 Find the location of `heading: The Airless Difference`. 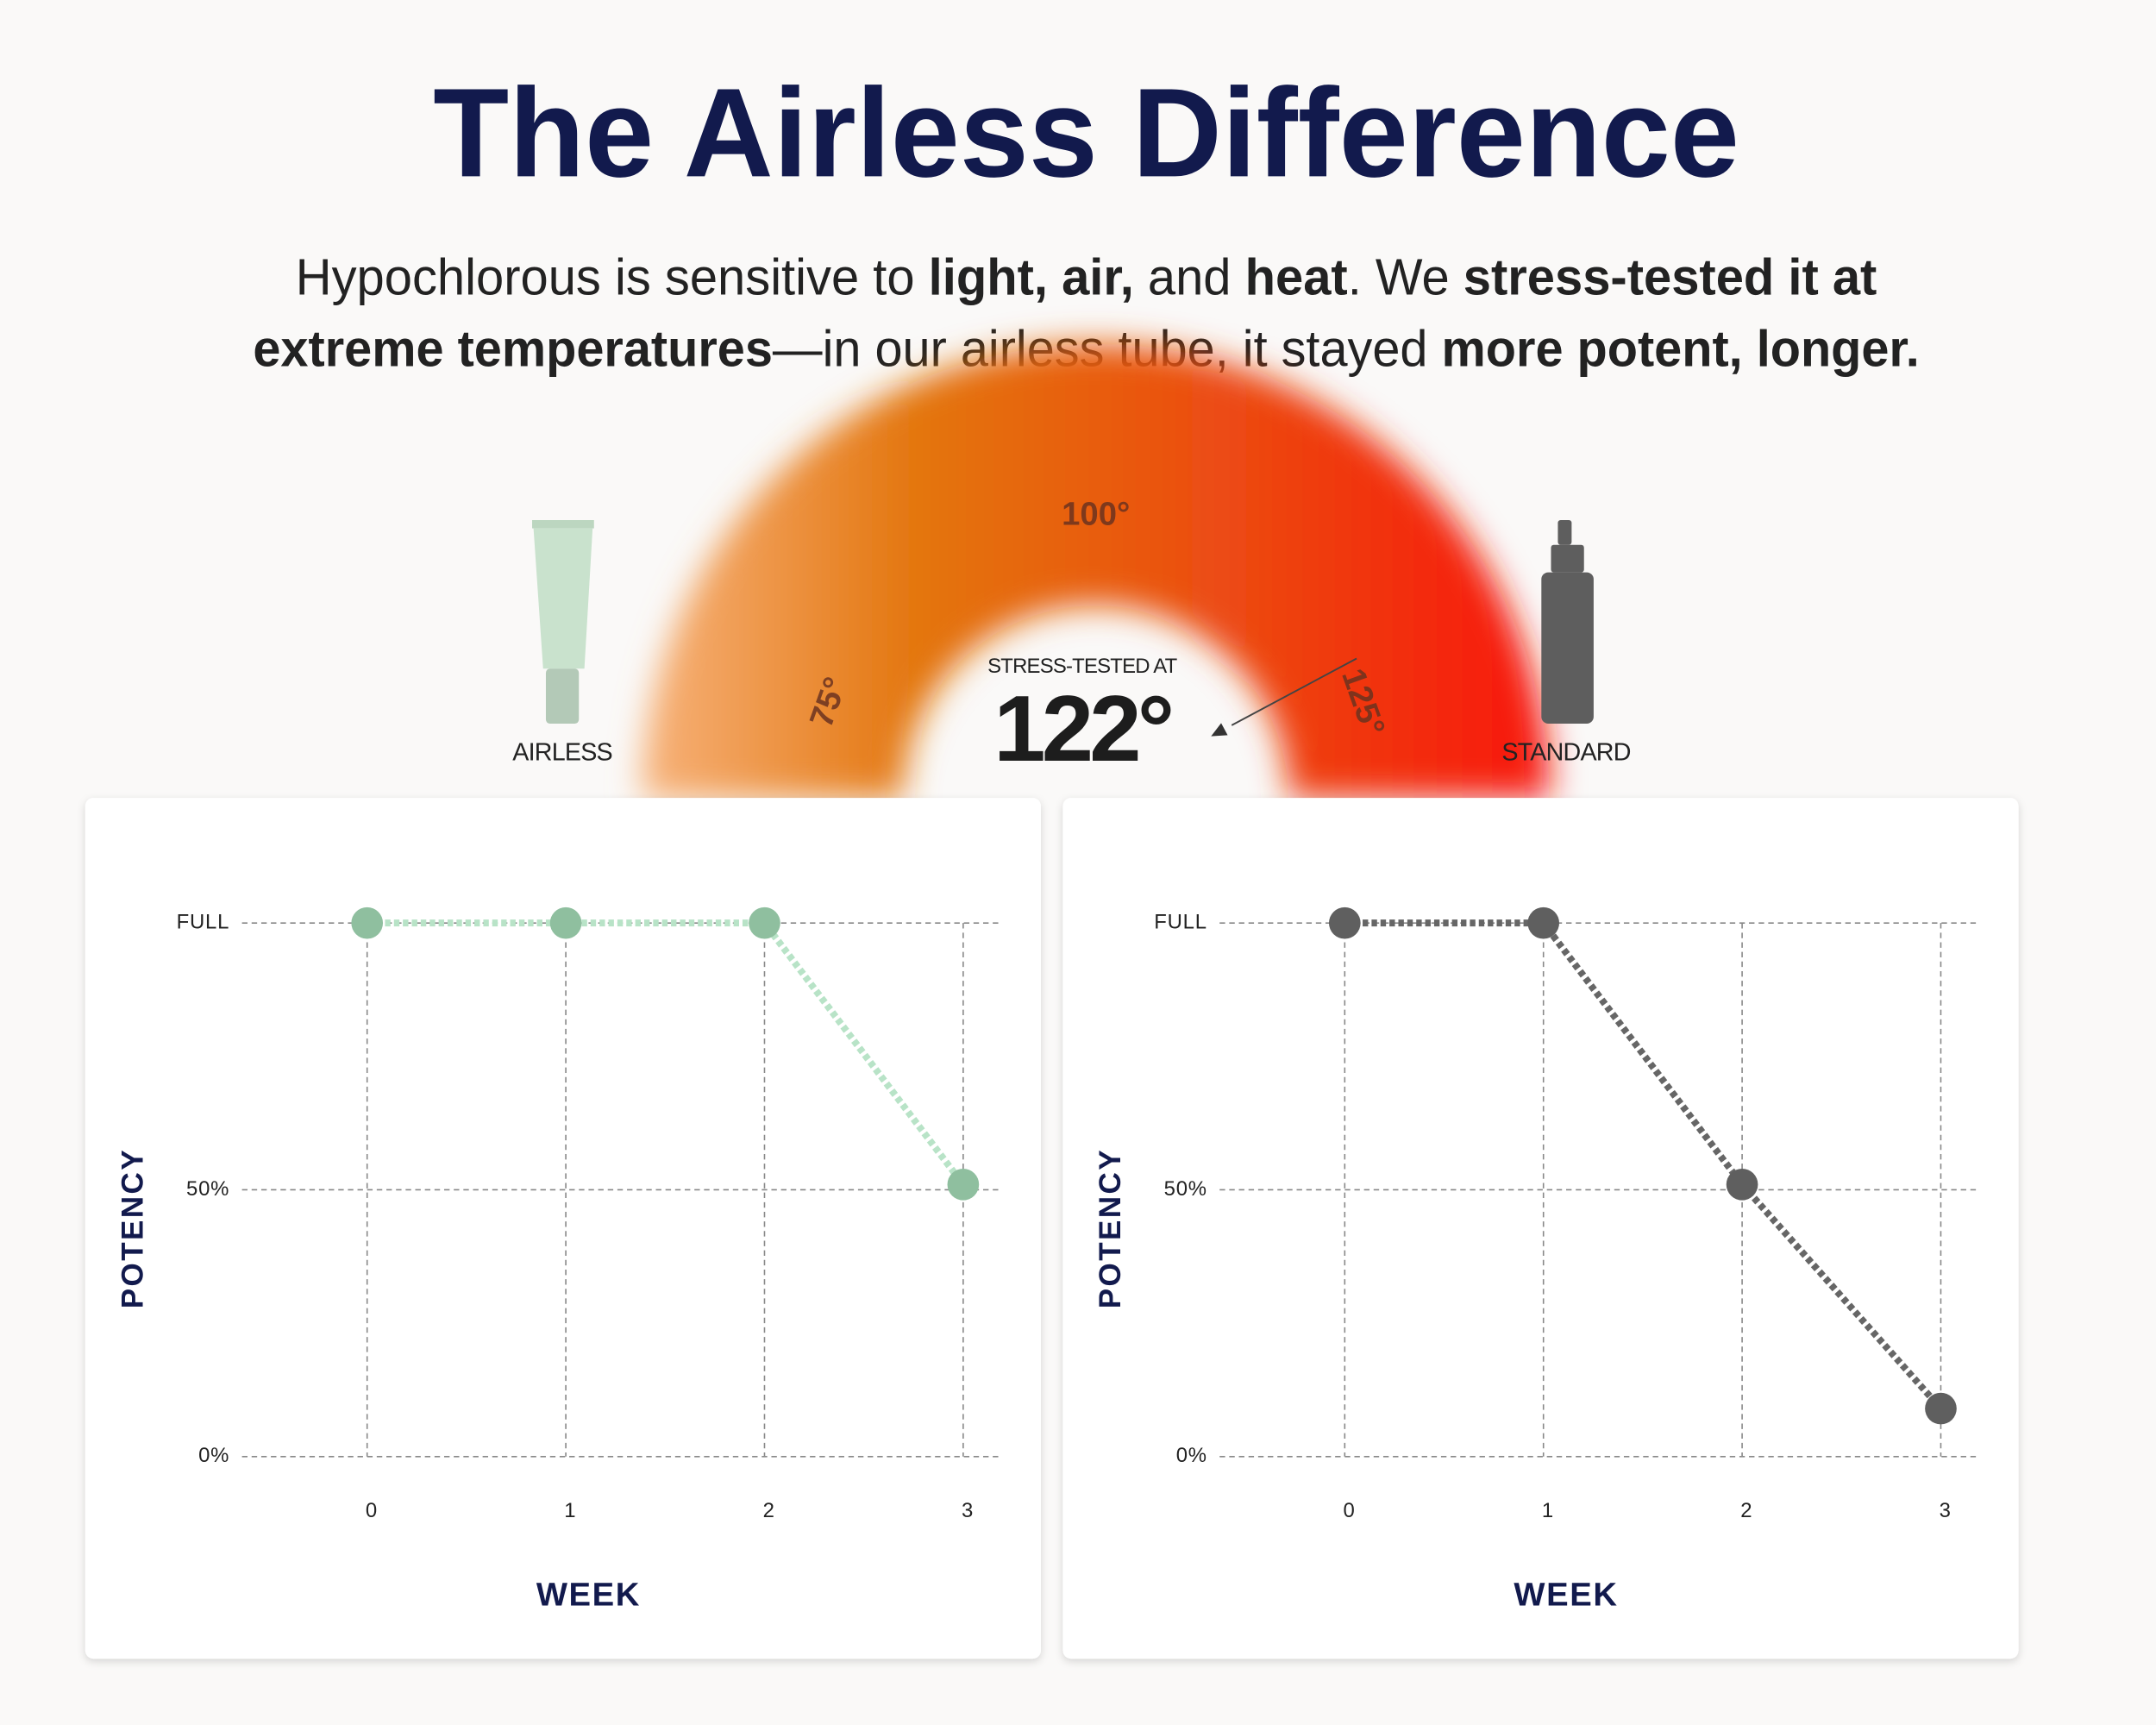

heading: The Airless Difference is located at coordinates (1086, 133).